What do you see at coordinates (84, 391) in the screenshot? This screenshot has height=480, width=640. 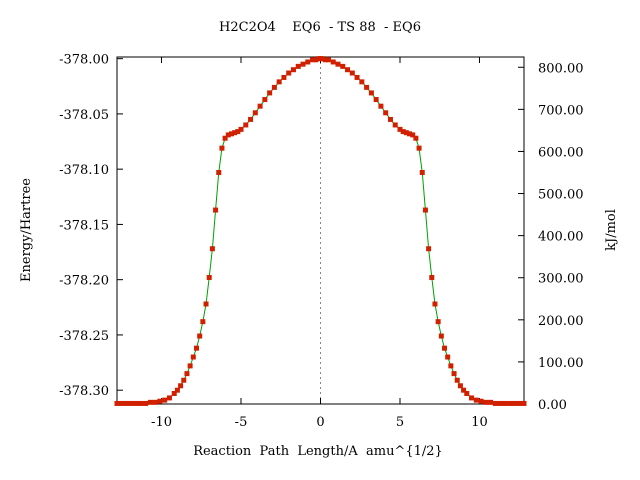 I see `y-tick-label: -378.30` at bounding box center [84, 391].